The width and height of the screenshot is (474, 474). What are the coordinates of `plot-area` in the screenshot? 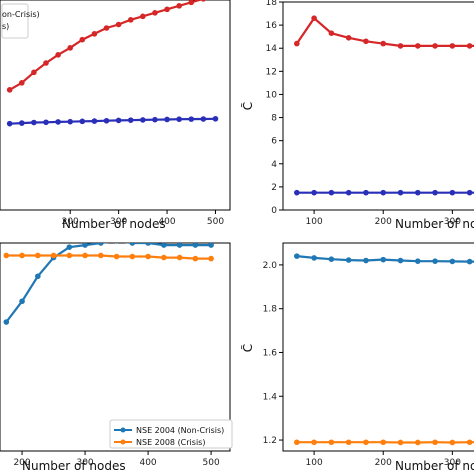 It's located at (384, 105).